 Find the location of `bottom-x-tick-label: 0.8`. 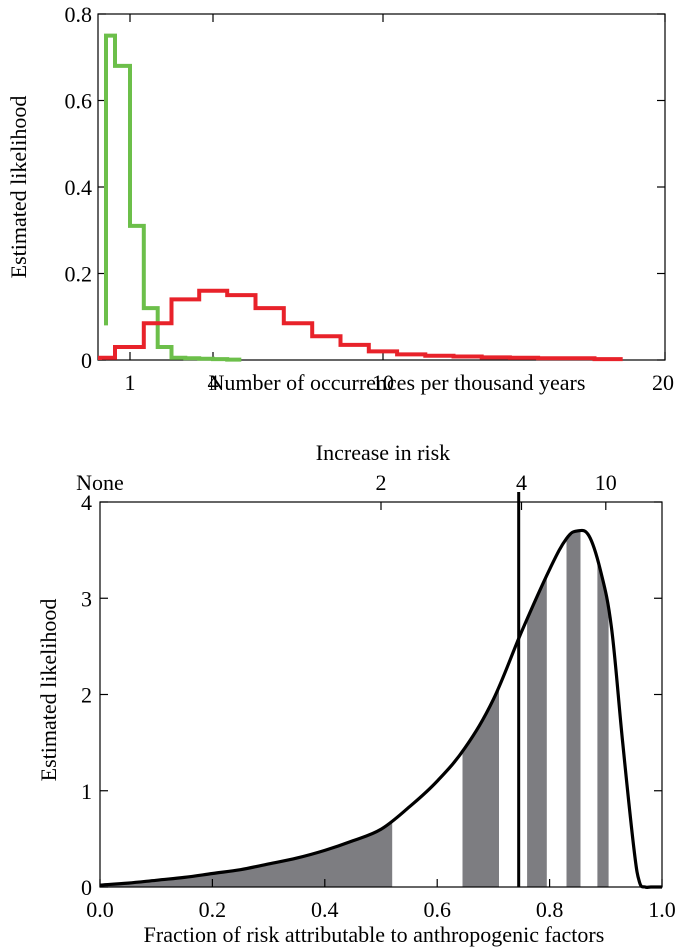

bottom-x-tick-label: 0.8 is located at coordinates (550, 909).